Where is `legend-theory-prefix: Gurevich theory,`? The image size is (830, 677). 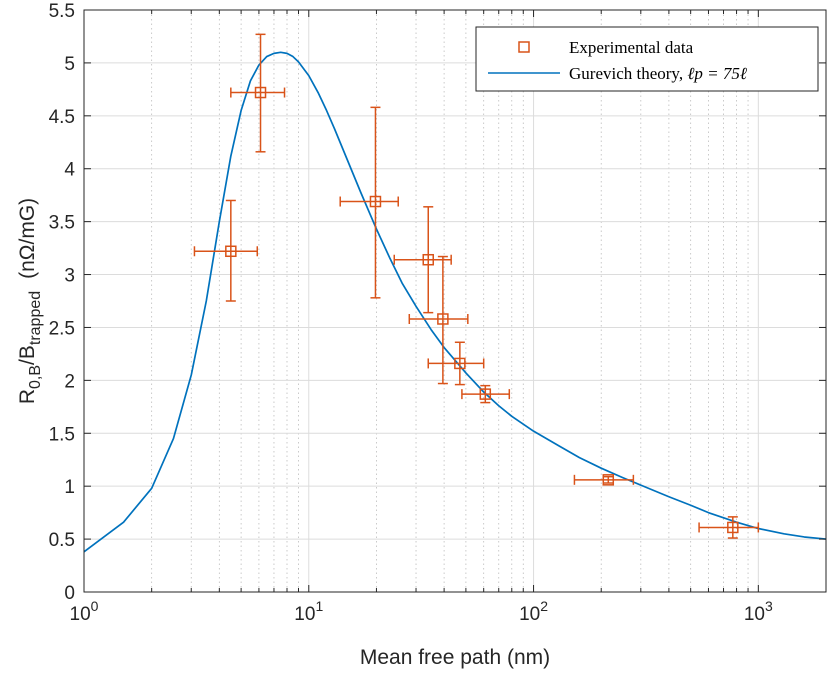 legend-theory-prefix: Gurevich theory, is located at coordinates (628, 73).